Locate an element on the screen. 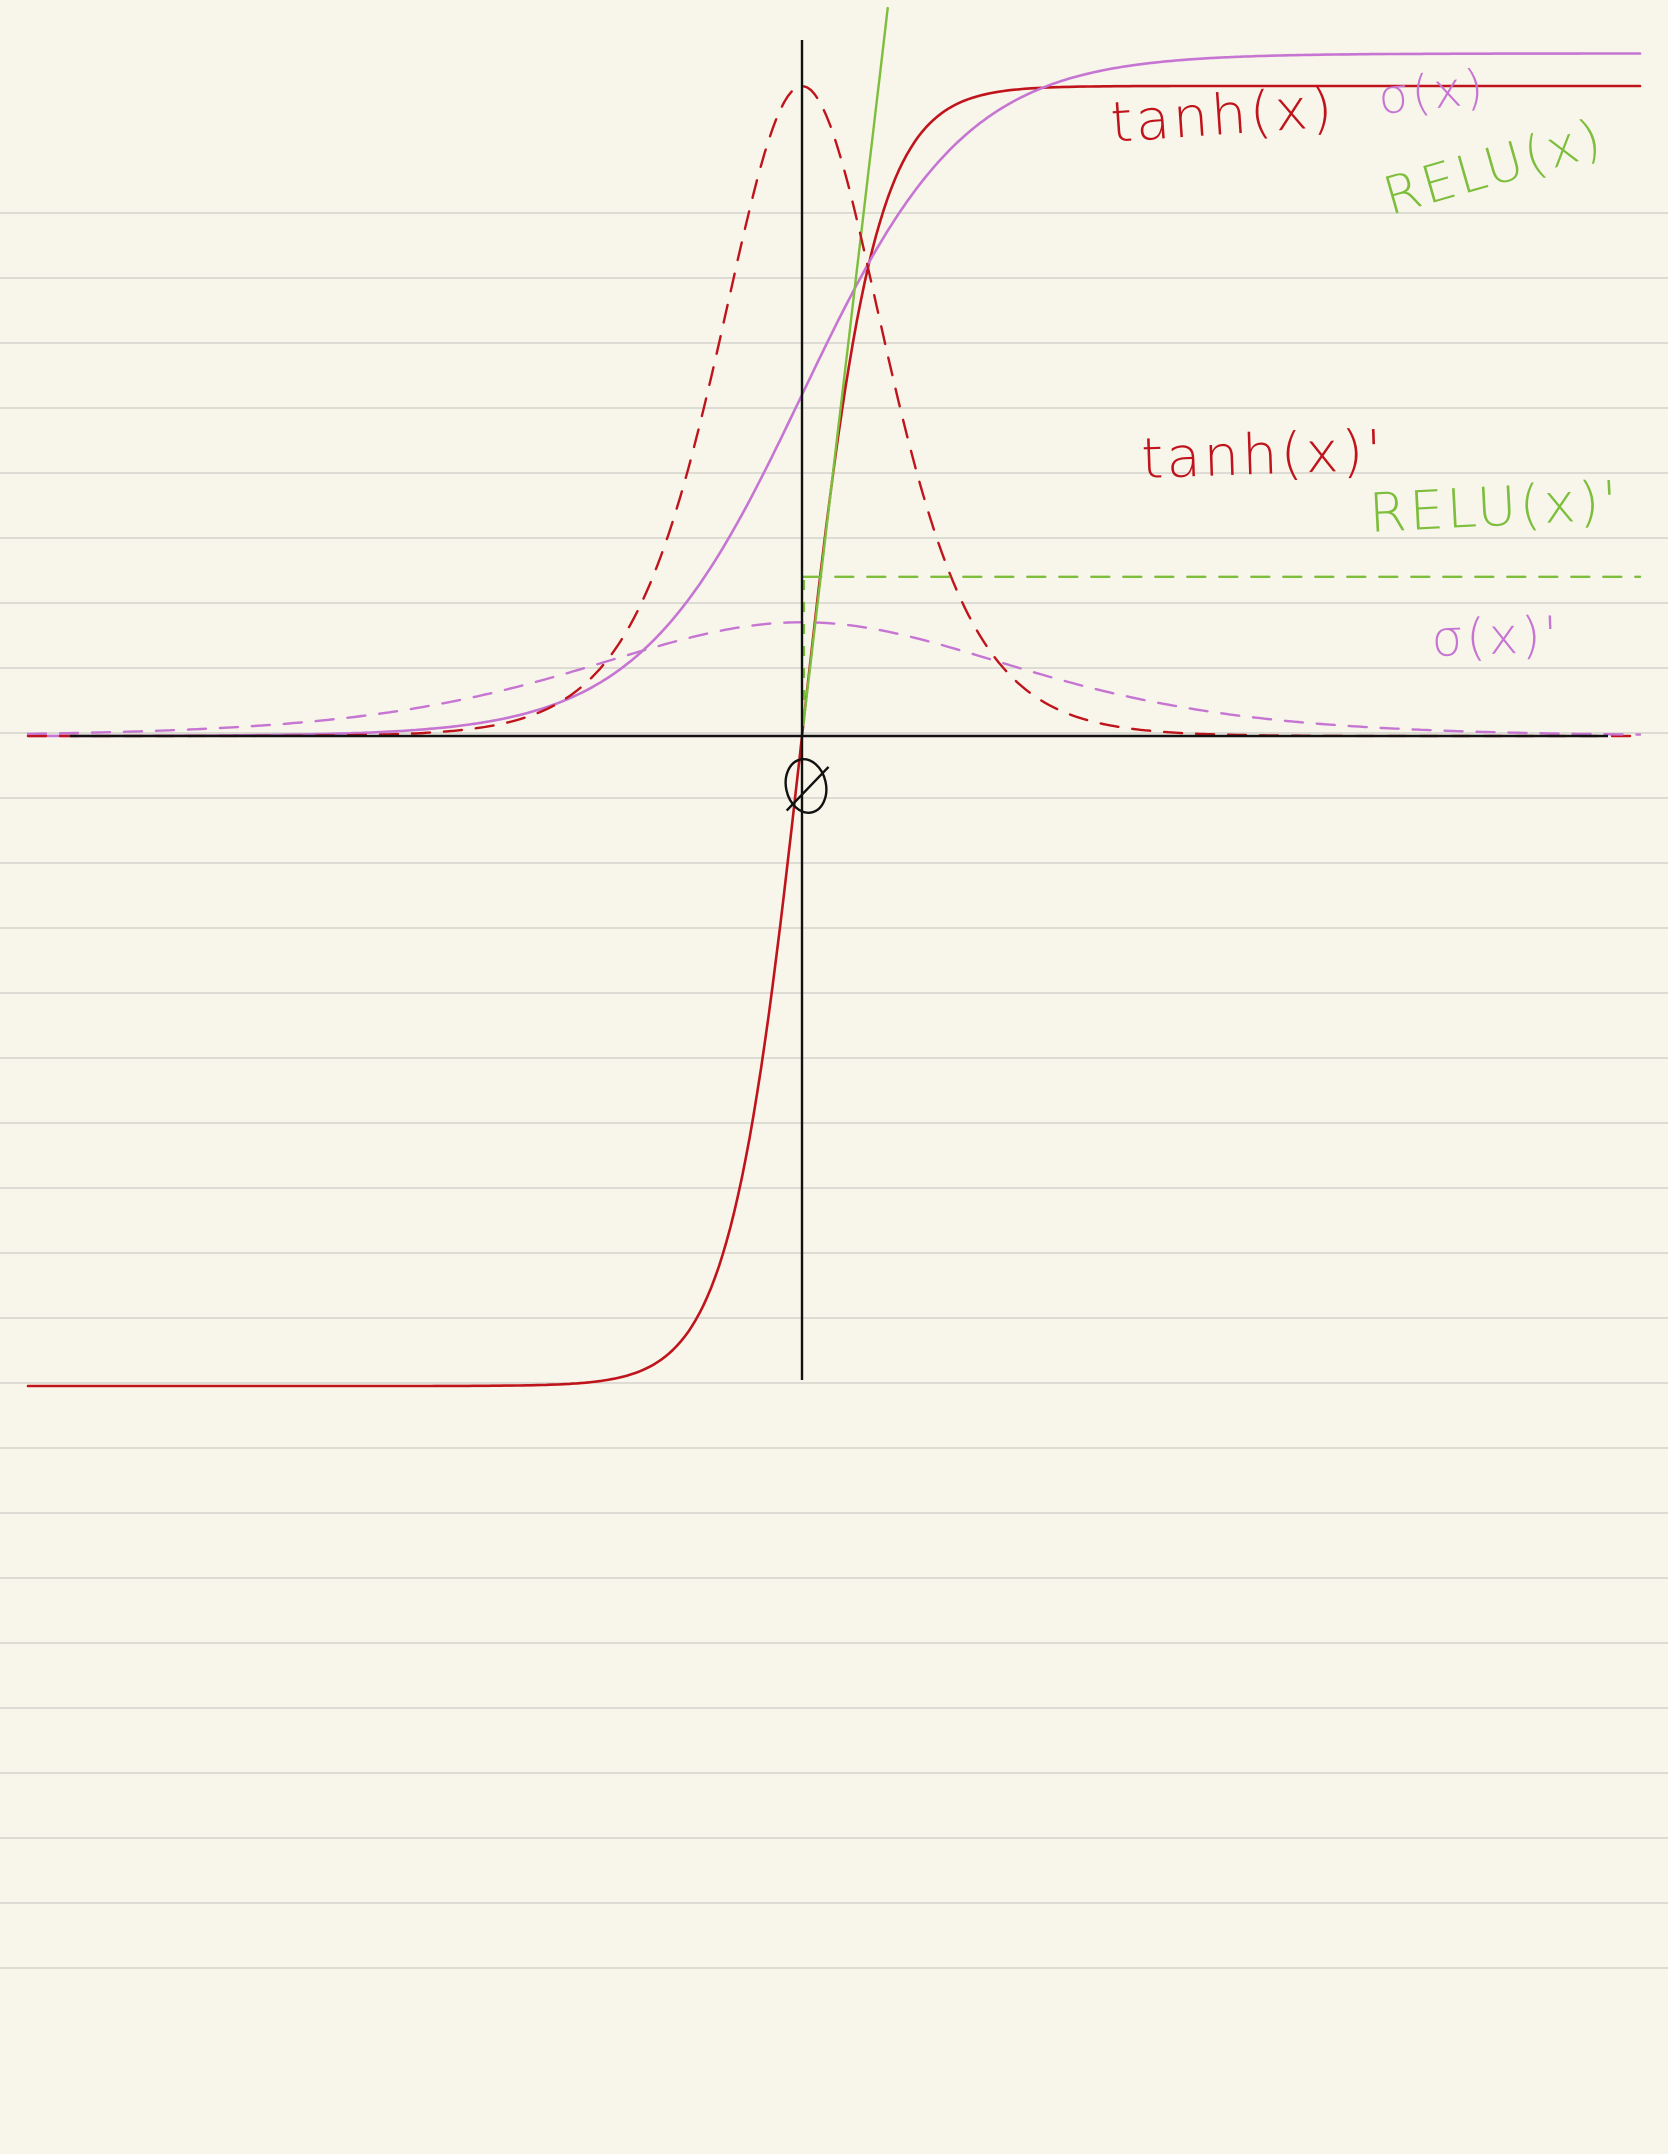 This screenshot has height=2154, width=1668. label-tanh: tanh(x) is located at coordinates (1222, 115).